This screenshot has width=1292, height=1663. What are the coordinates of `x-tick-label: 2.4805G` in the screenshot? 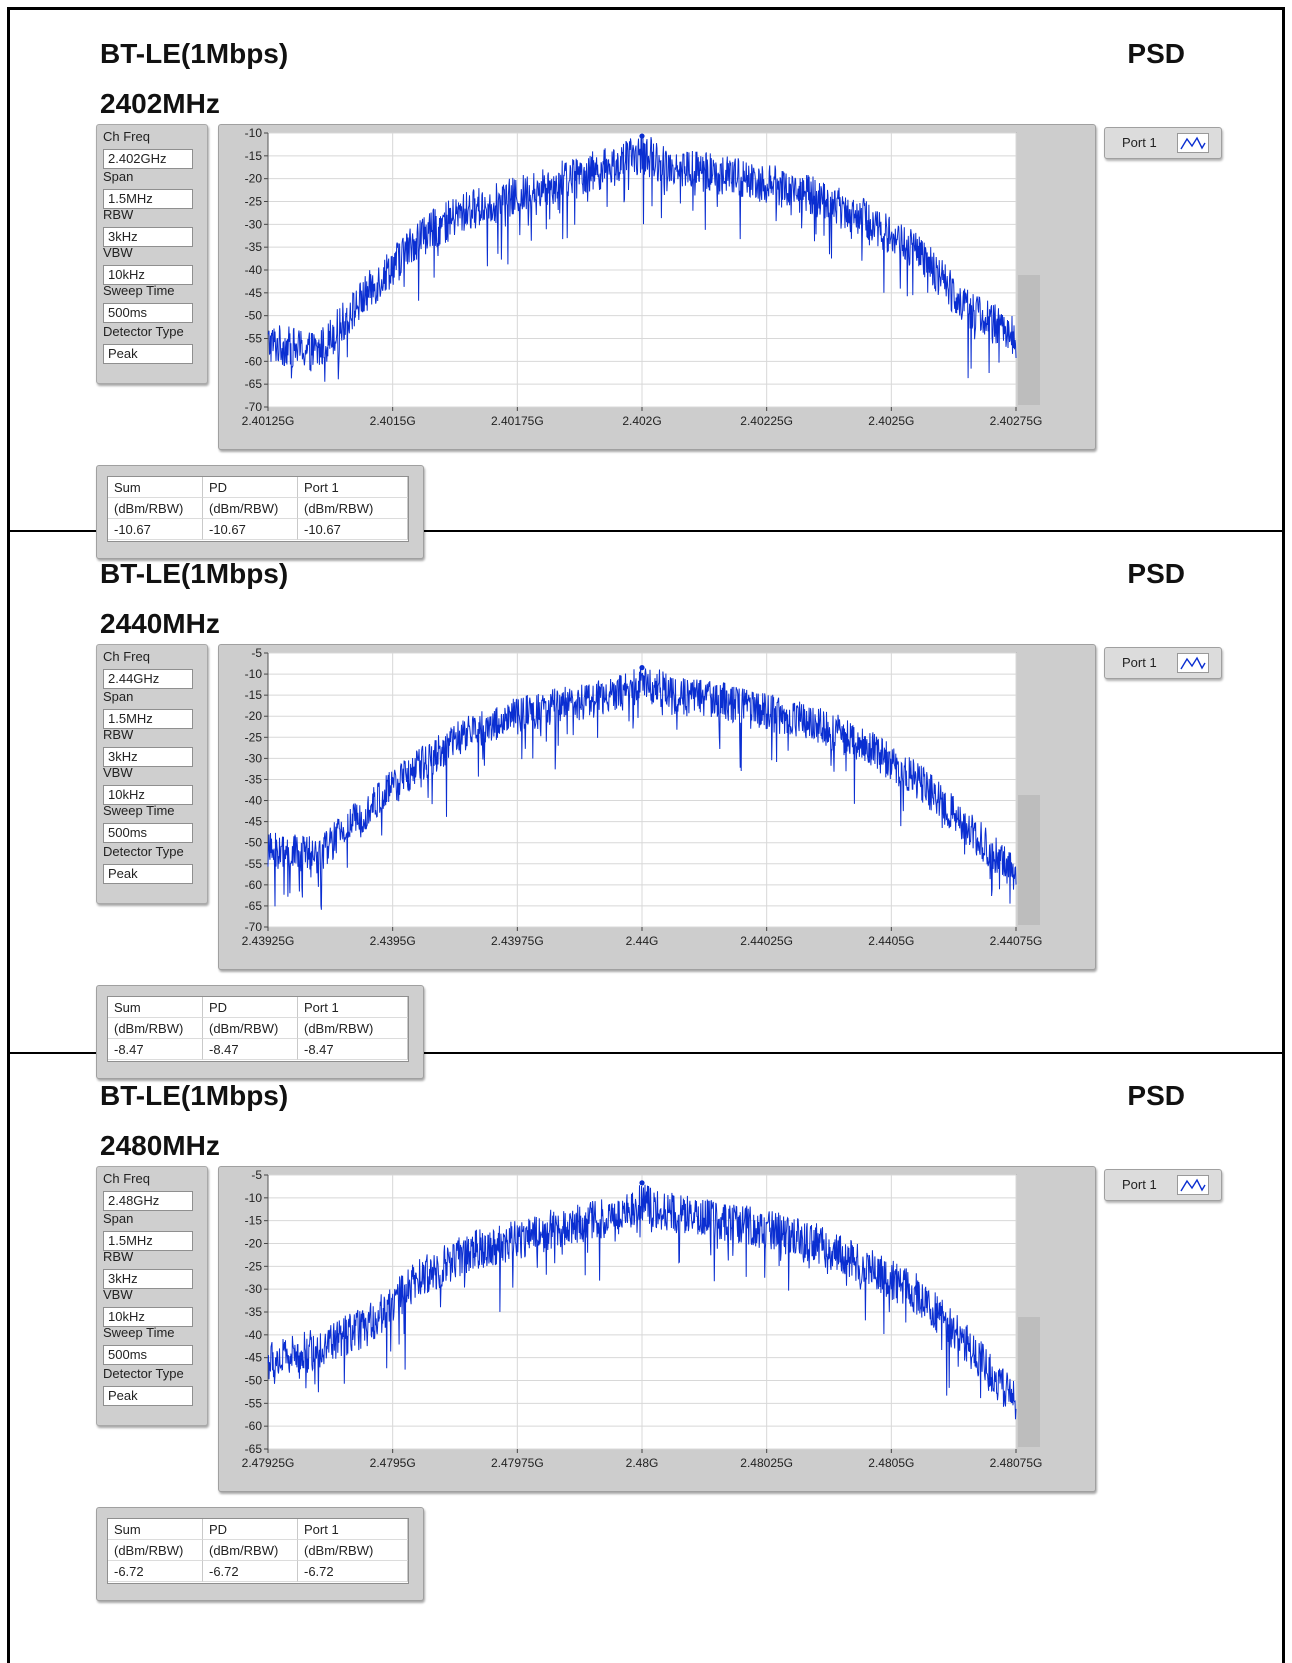 It's located at (891, 1463).